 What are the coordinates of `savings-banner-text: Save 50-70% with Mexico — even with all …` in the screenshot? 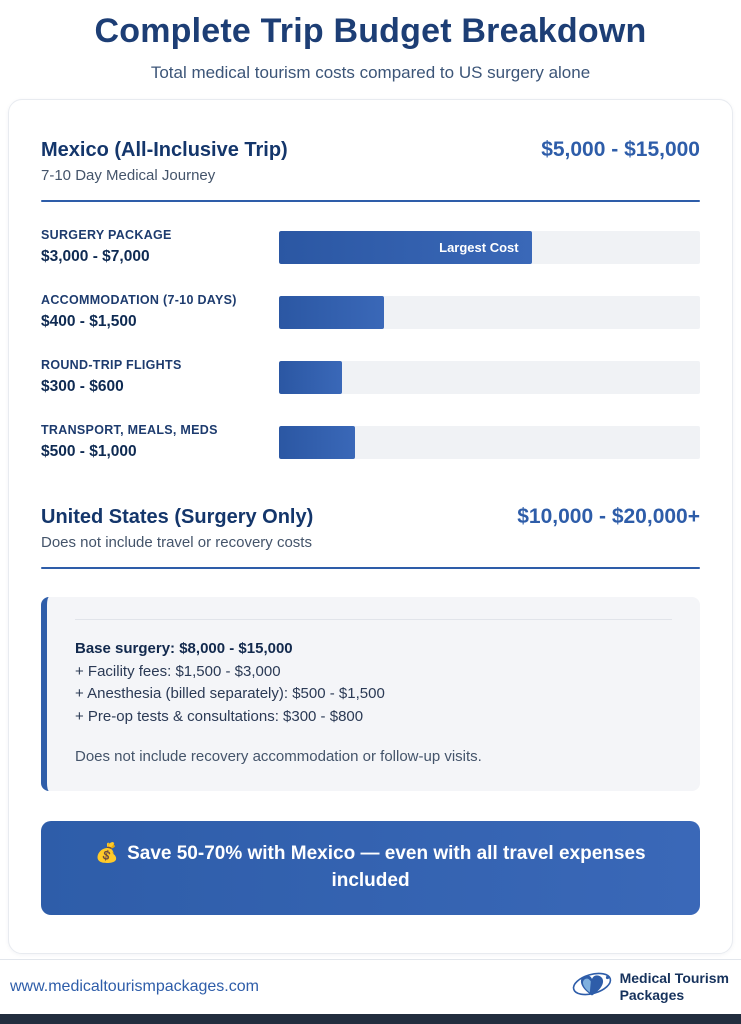 It's located at (386, 867).